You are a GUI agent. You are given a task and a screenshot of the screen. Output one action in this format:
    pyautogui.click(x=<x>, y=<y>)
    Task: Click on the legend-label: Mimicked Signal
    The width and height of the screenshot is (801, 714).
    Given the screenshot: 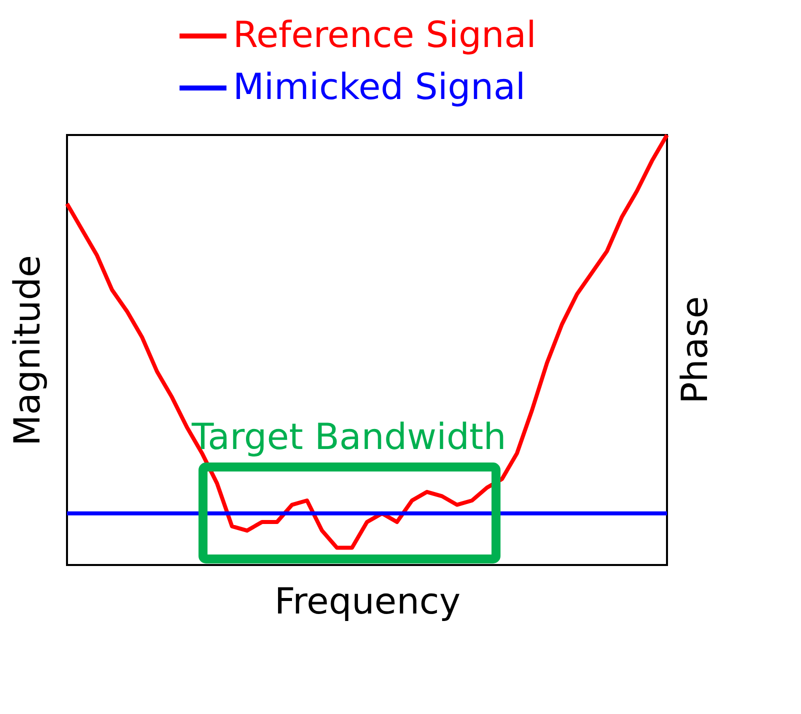 What is the action you would take?
    pyautogui.click(x=379, y=87)
    